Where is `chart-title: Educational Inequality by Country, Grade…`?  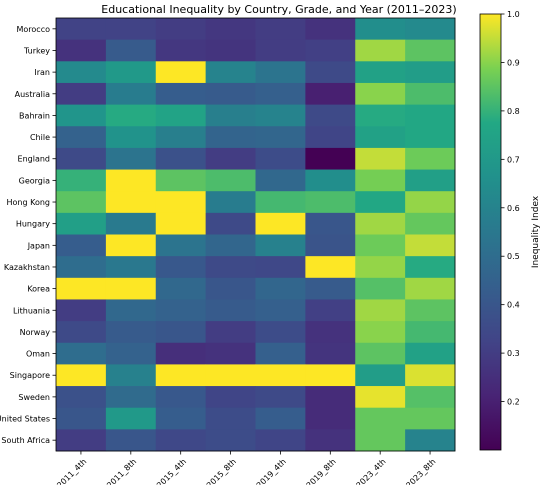 chart-title: Educational Inequality by Country, Grade… is located at coordinates (278, 9).